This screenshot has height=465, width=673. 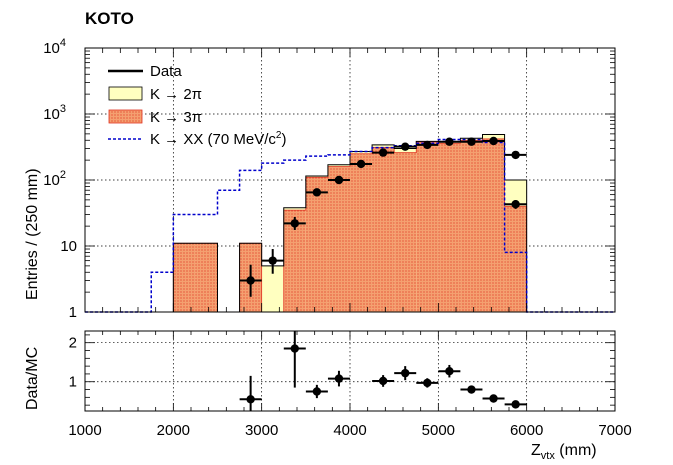 I want to click on ratio-y-tick-label: 2, so click(x=73, y=343).